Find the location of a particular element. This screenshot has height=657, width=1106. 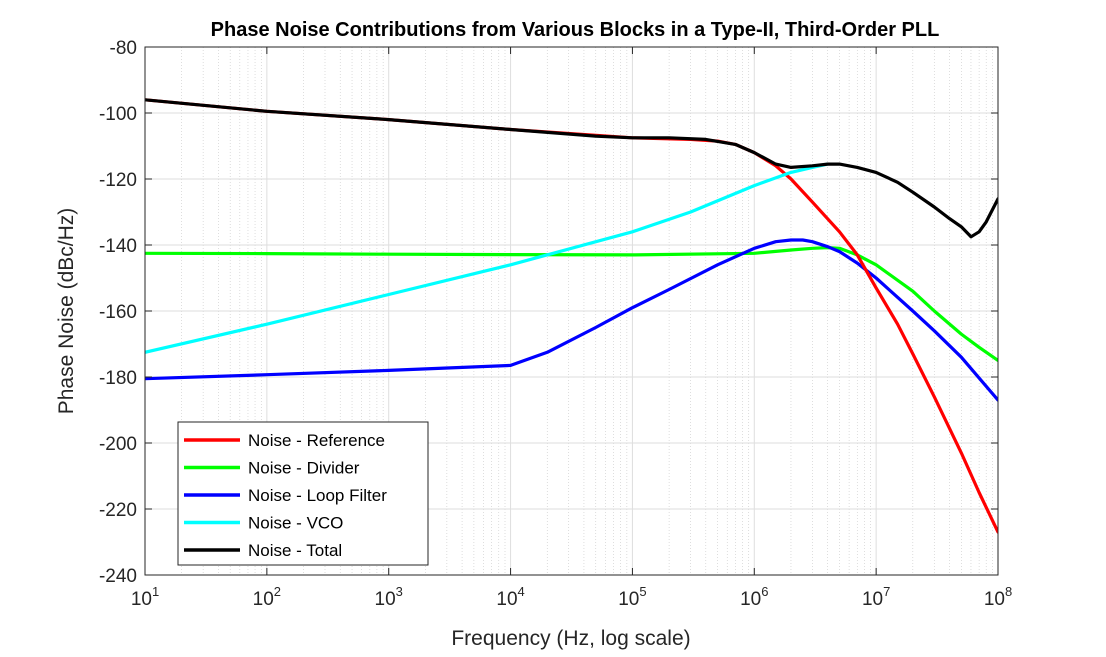

y-tick-label: -100 is located at coordinates (118, 114).